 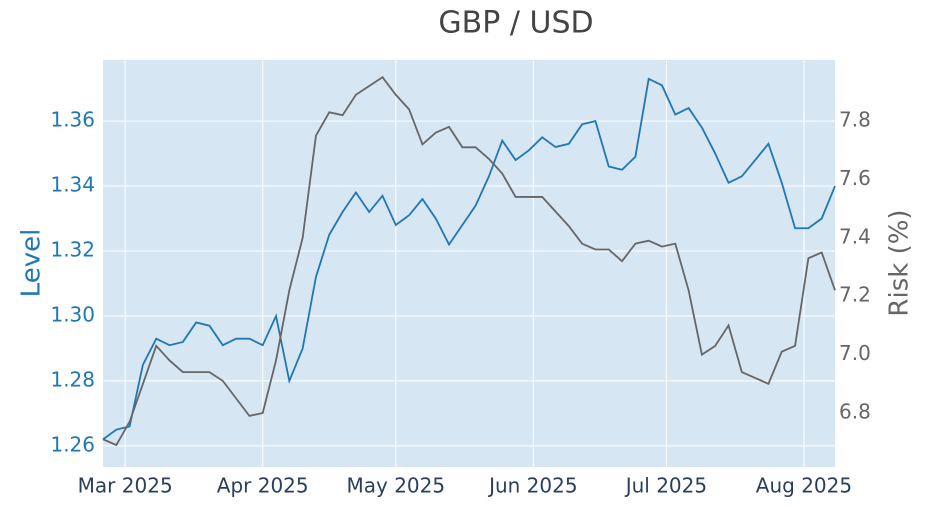 I want to click on chart-title: GBP / USD, so click(x=515, y=23).